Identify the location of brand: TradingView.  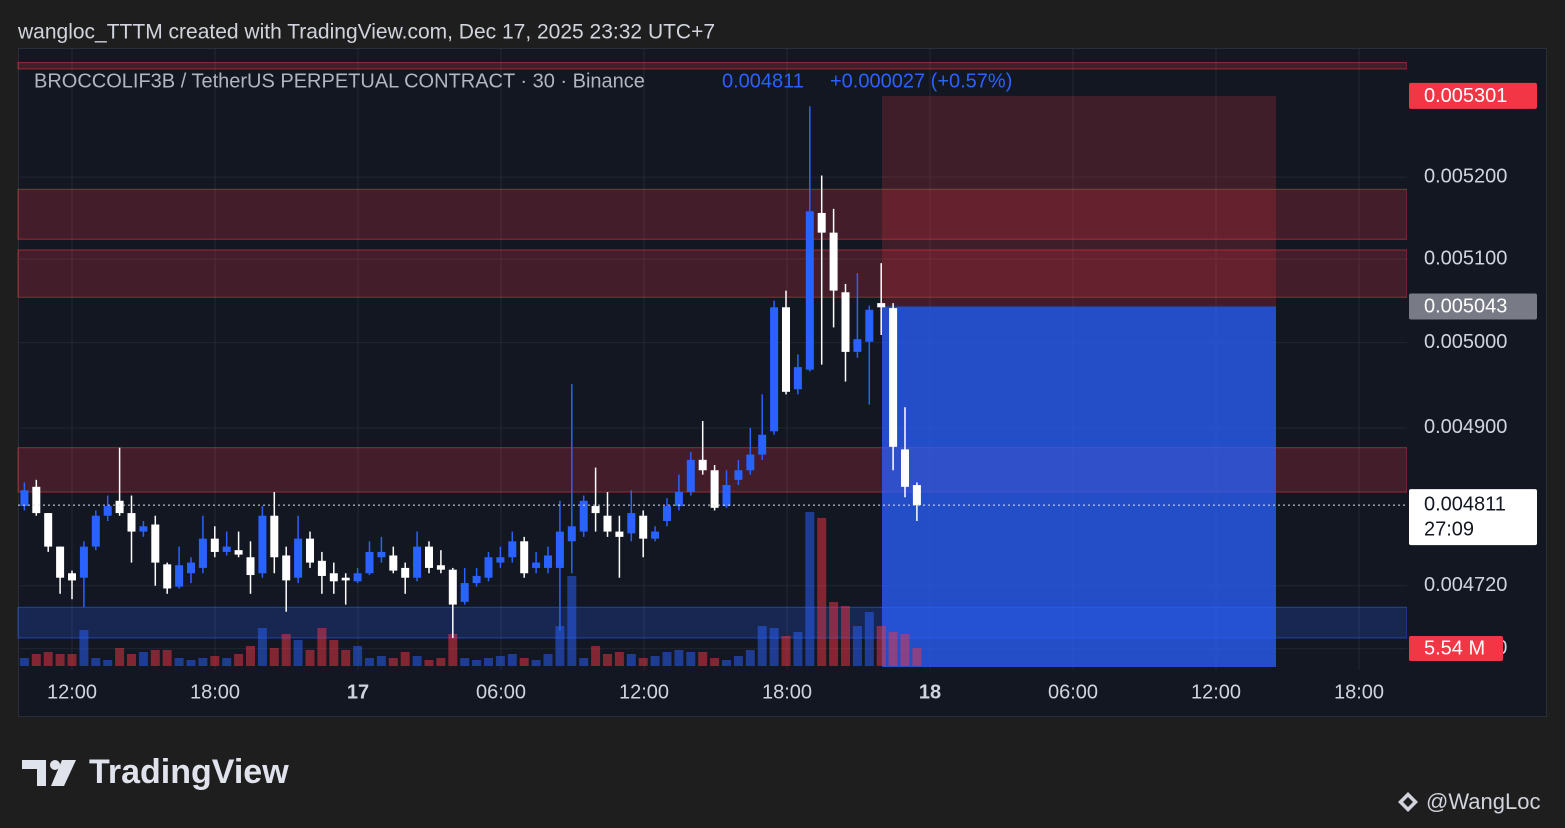
(189, 772).